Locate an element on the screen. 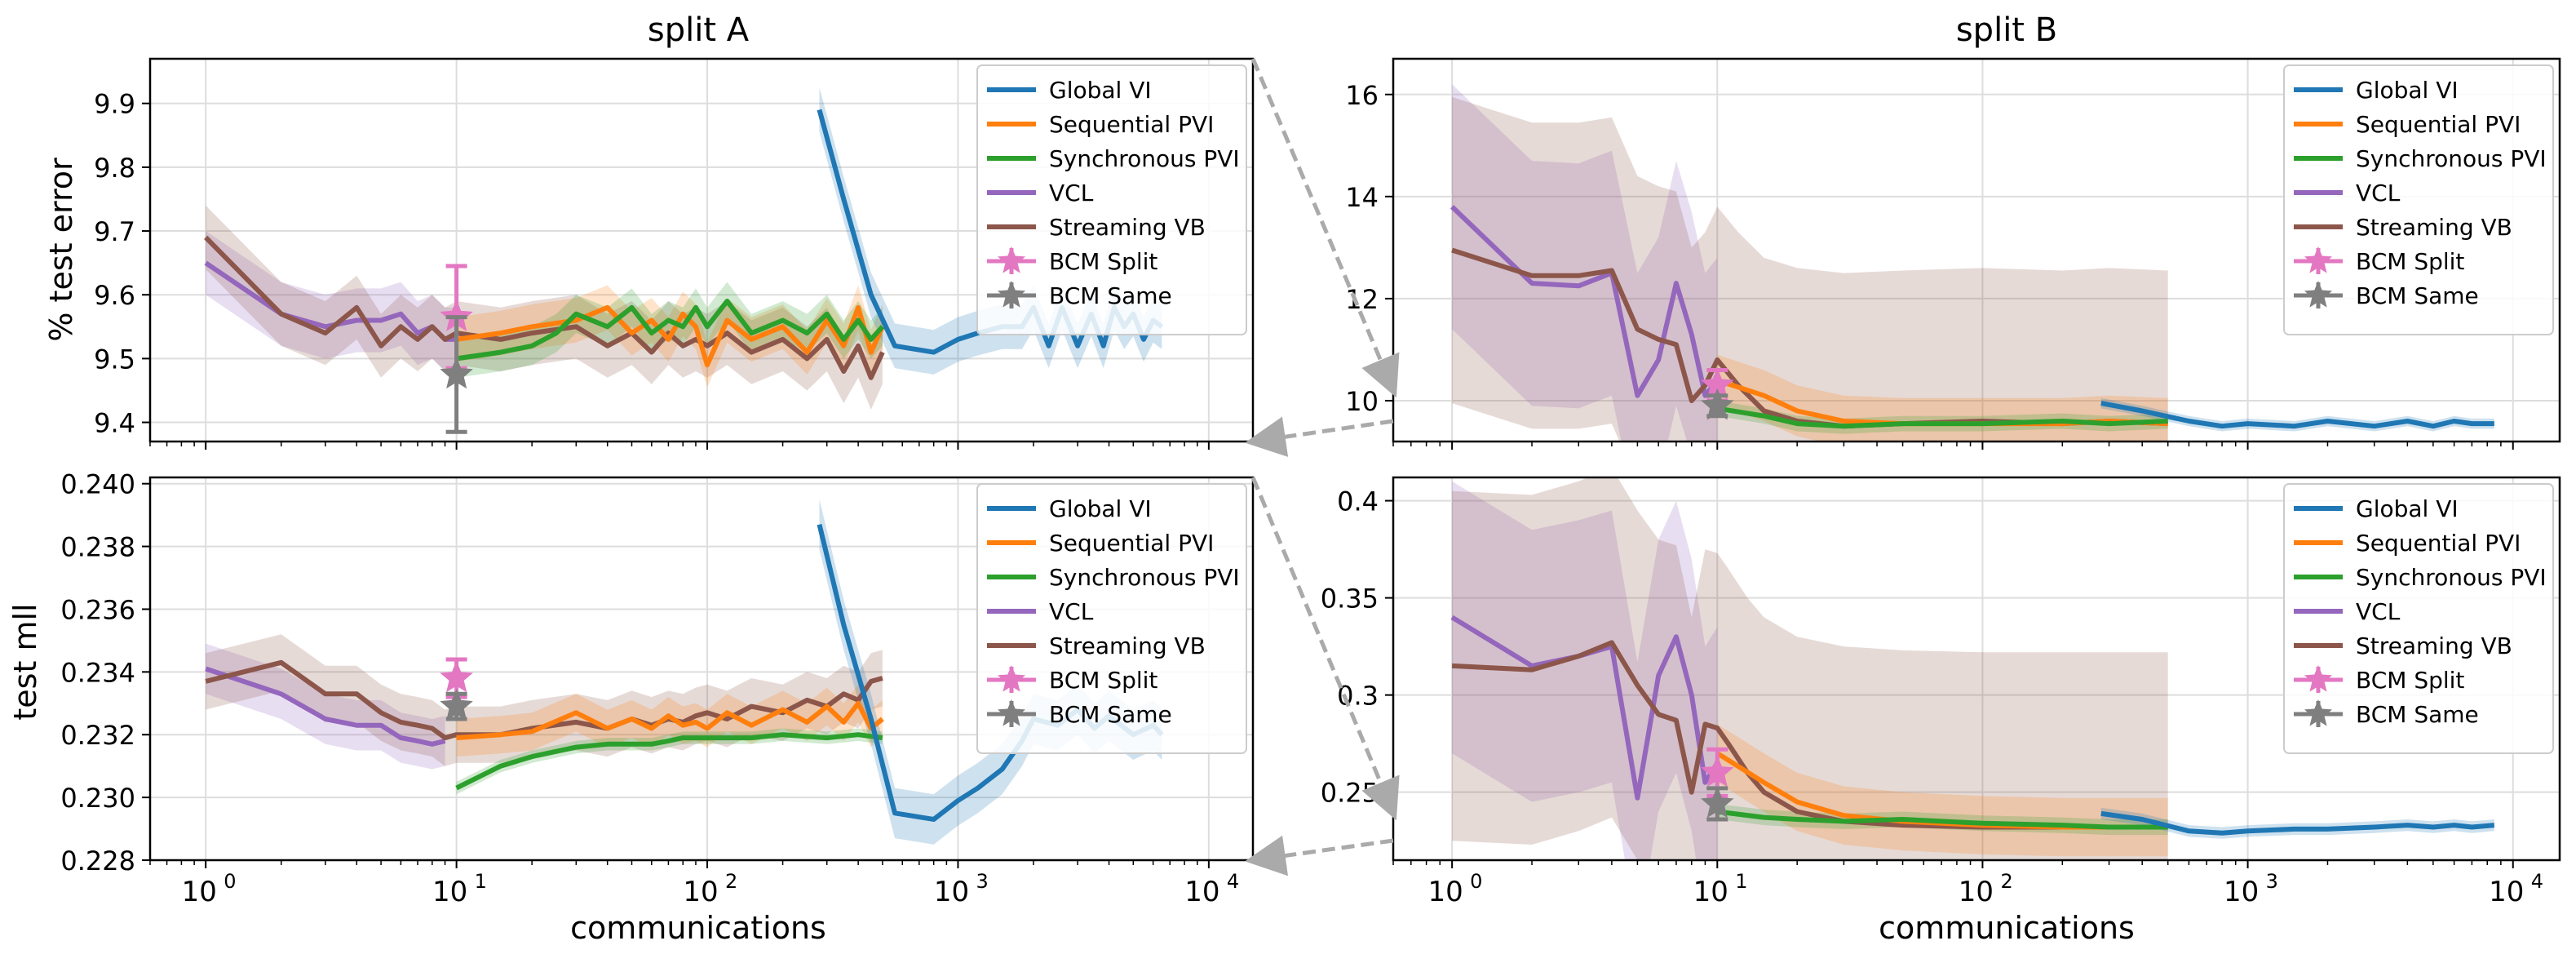  y-tick-label: 0.238 is located at coordinates (97, 547).